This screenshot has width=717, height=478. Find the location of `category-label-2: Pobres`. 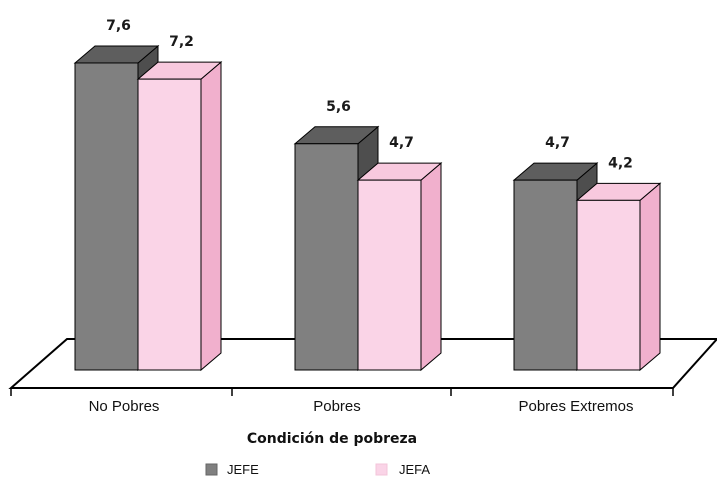

category-label-2: Pobres is located at coordinates (337, 406).